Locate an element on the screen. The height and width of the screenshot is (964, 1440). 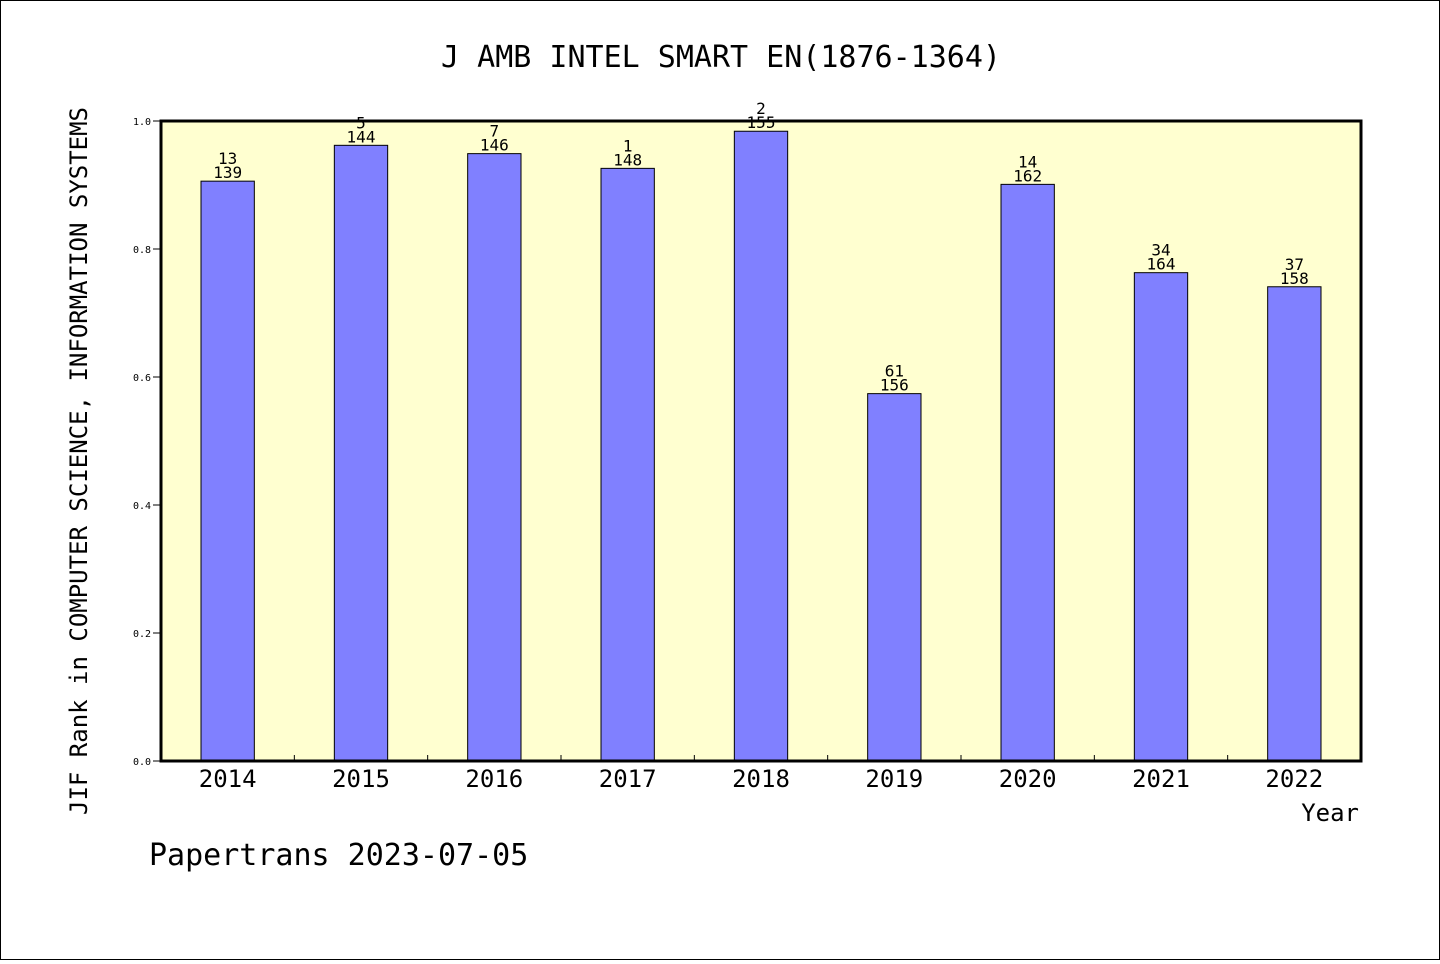
bar-2016 is located at coordinates (494, 457).